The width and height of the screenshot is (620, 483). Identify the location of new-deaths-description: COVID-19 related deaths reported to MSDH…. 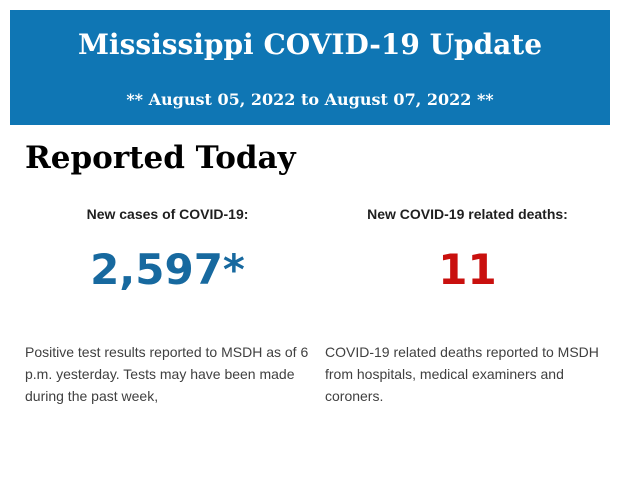
(462, 374).